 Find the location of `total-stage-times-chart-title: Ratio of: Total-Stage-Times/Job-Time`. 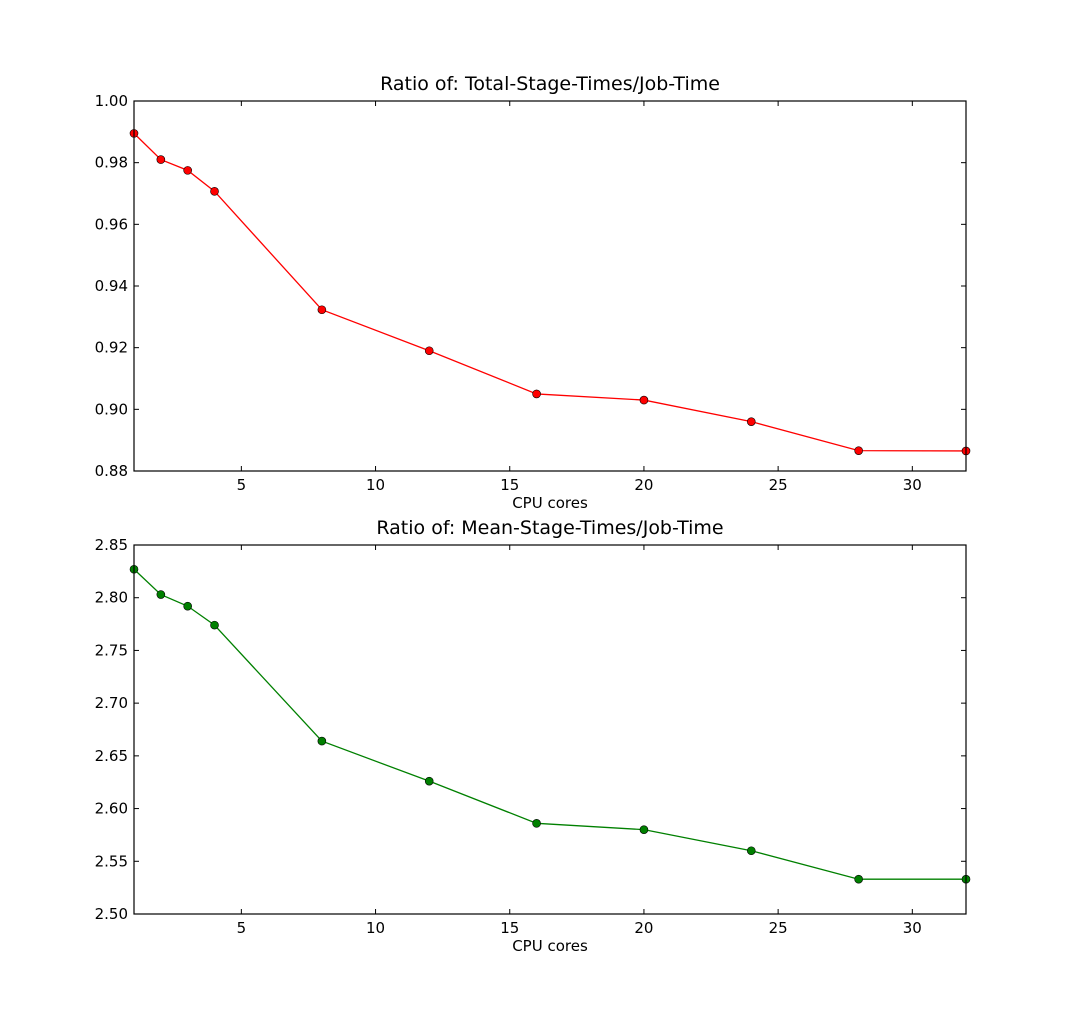

total-stage-times-chart-title: Ratio of: Total-Stage-Times/Job-Time is located at coordinates (550, 84).